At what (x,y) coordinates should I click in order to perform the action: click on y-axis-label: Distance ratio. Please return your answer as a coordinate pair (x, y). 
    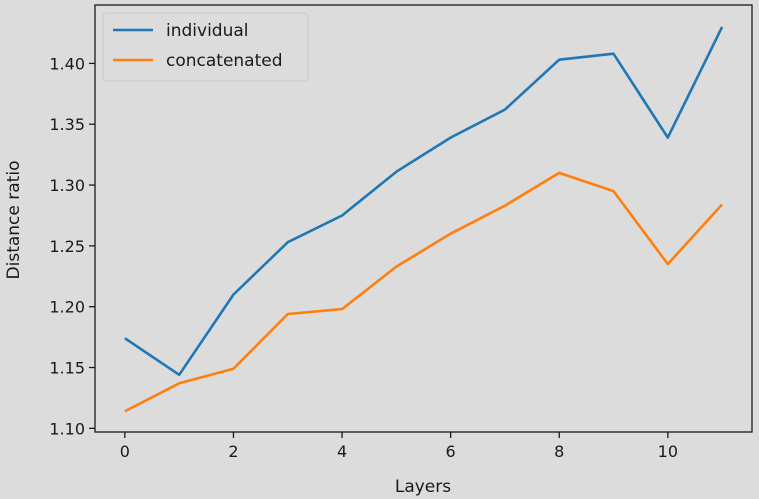
    Looking at the image, I should click on (14, 220).